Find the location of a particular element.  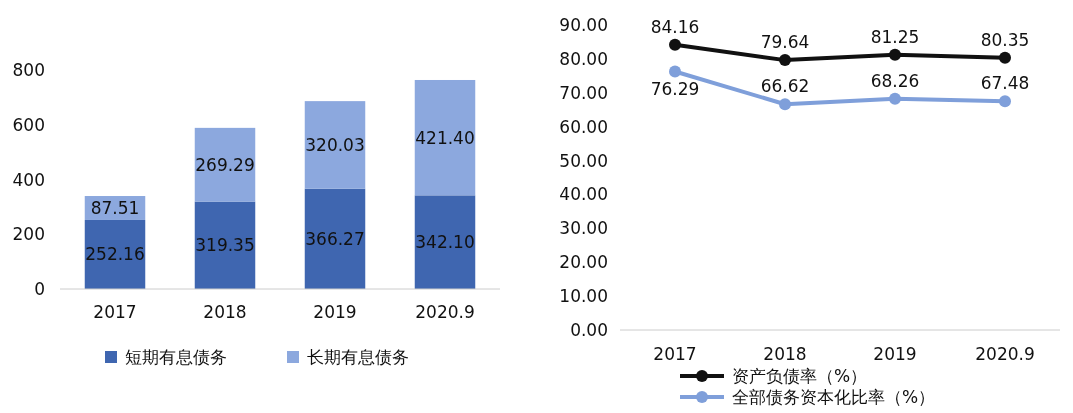

y-tick-label: 20.00 is located at coordinates (583, 262).